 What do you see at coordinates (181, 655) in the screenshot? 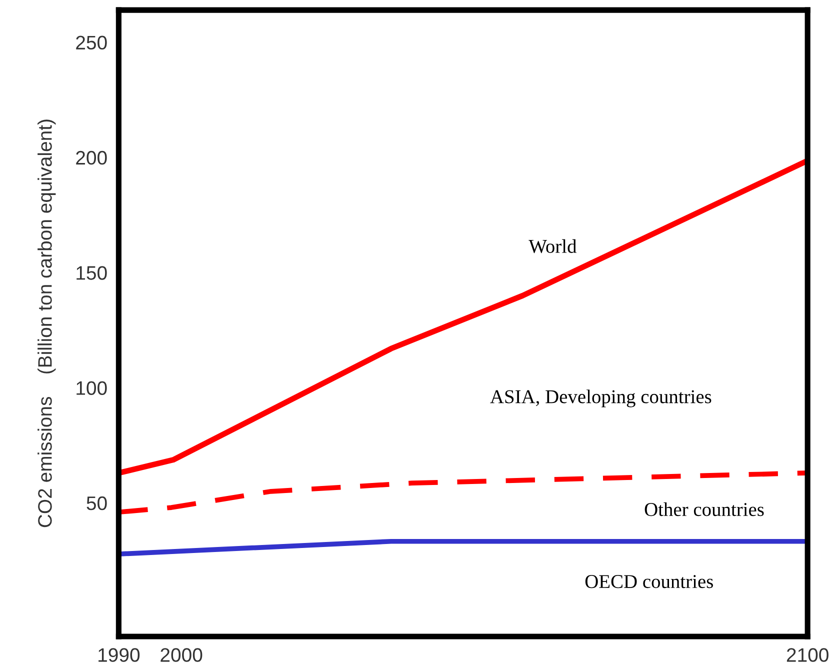
I see `x-tick-label: 2000` at bounding box center [181, 655].